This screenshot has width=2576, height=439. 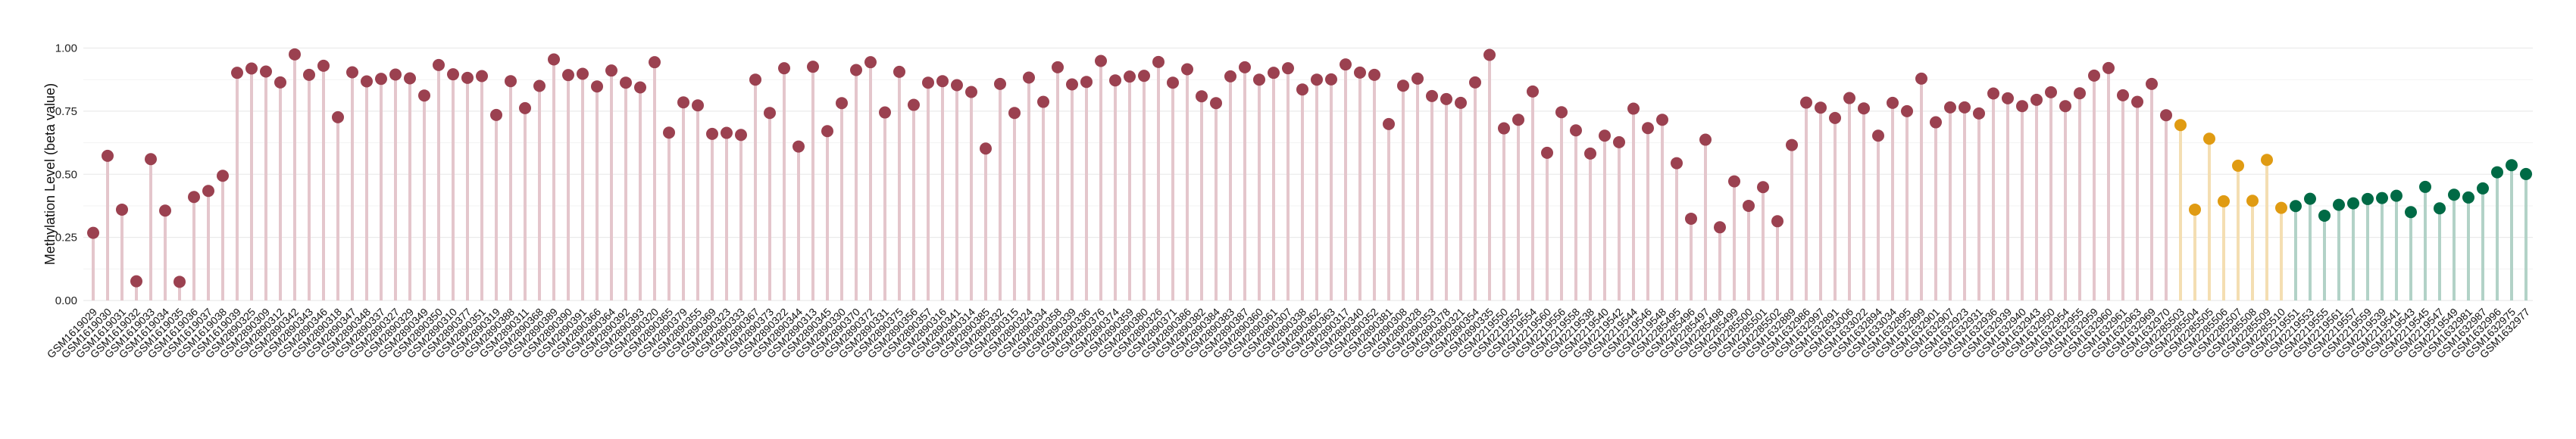 I want to click on y-tick-label: 0.50, so click(x=66, y=174).